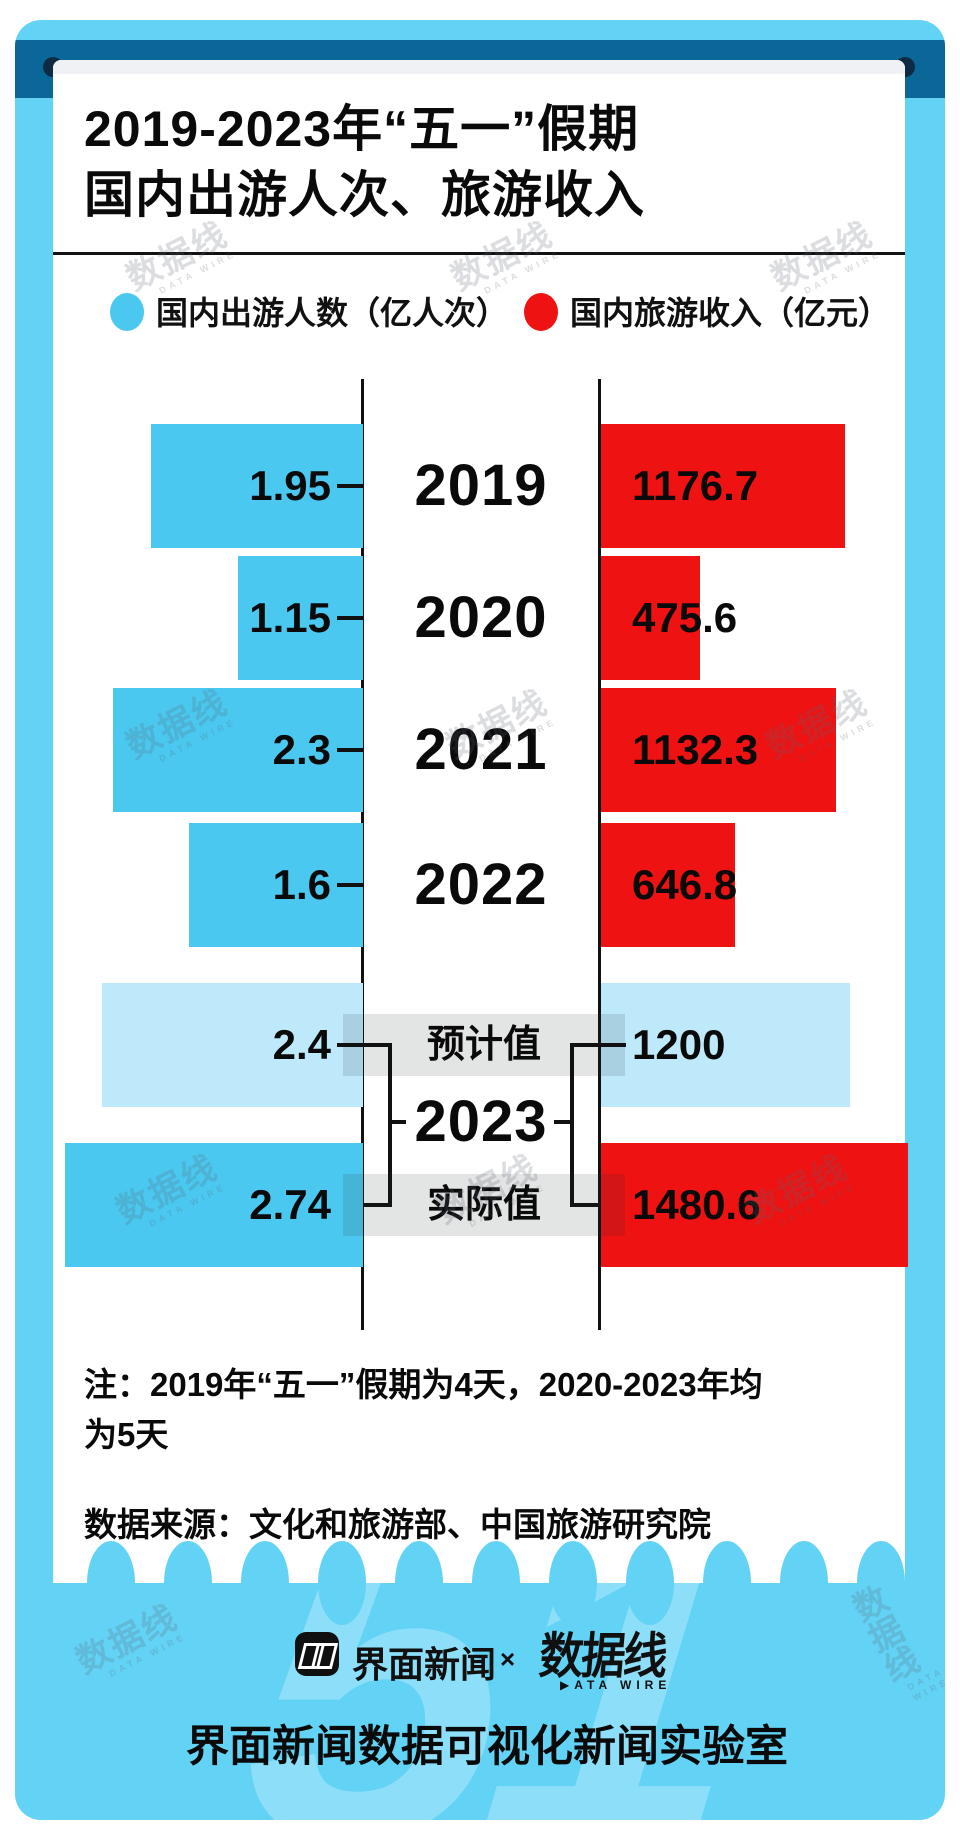 Image resolution: width=960 pixels, height=1839 pixels. I want to click on trips-bar-2021, so click(238, 750).